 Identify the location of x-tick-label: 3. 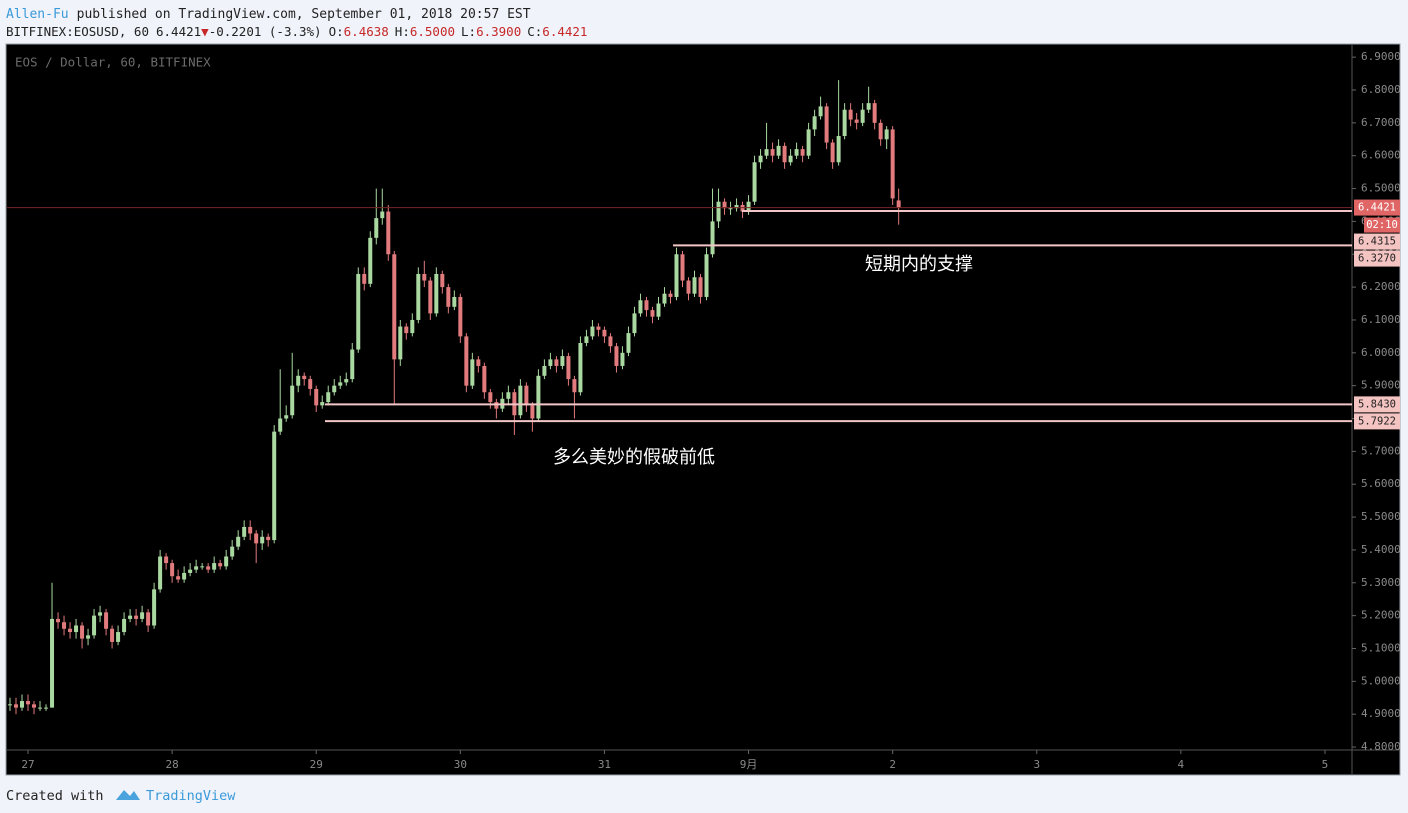
(1036, 764).